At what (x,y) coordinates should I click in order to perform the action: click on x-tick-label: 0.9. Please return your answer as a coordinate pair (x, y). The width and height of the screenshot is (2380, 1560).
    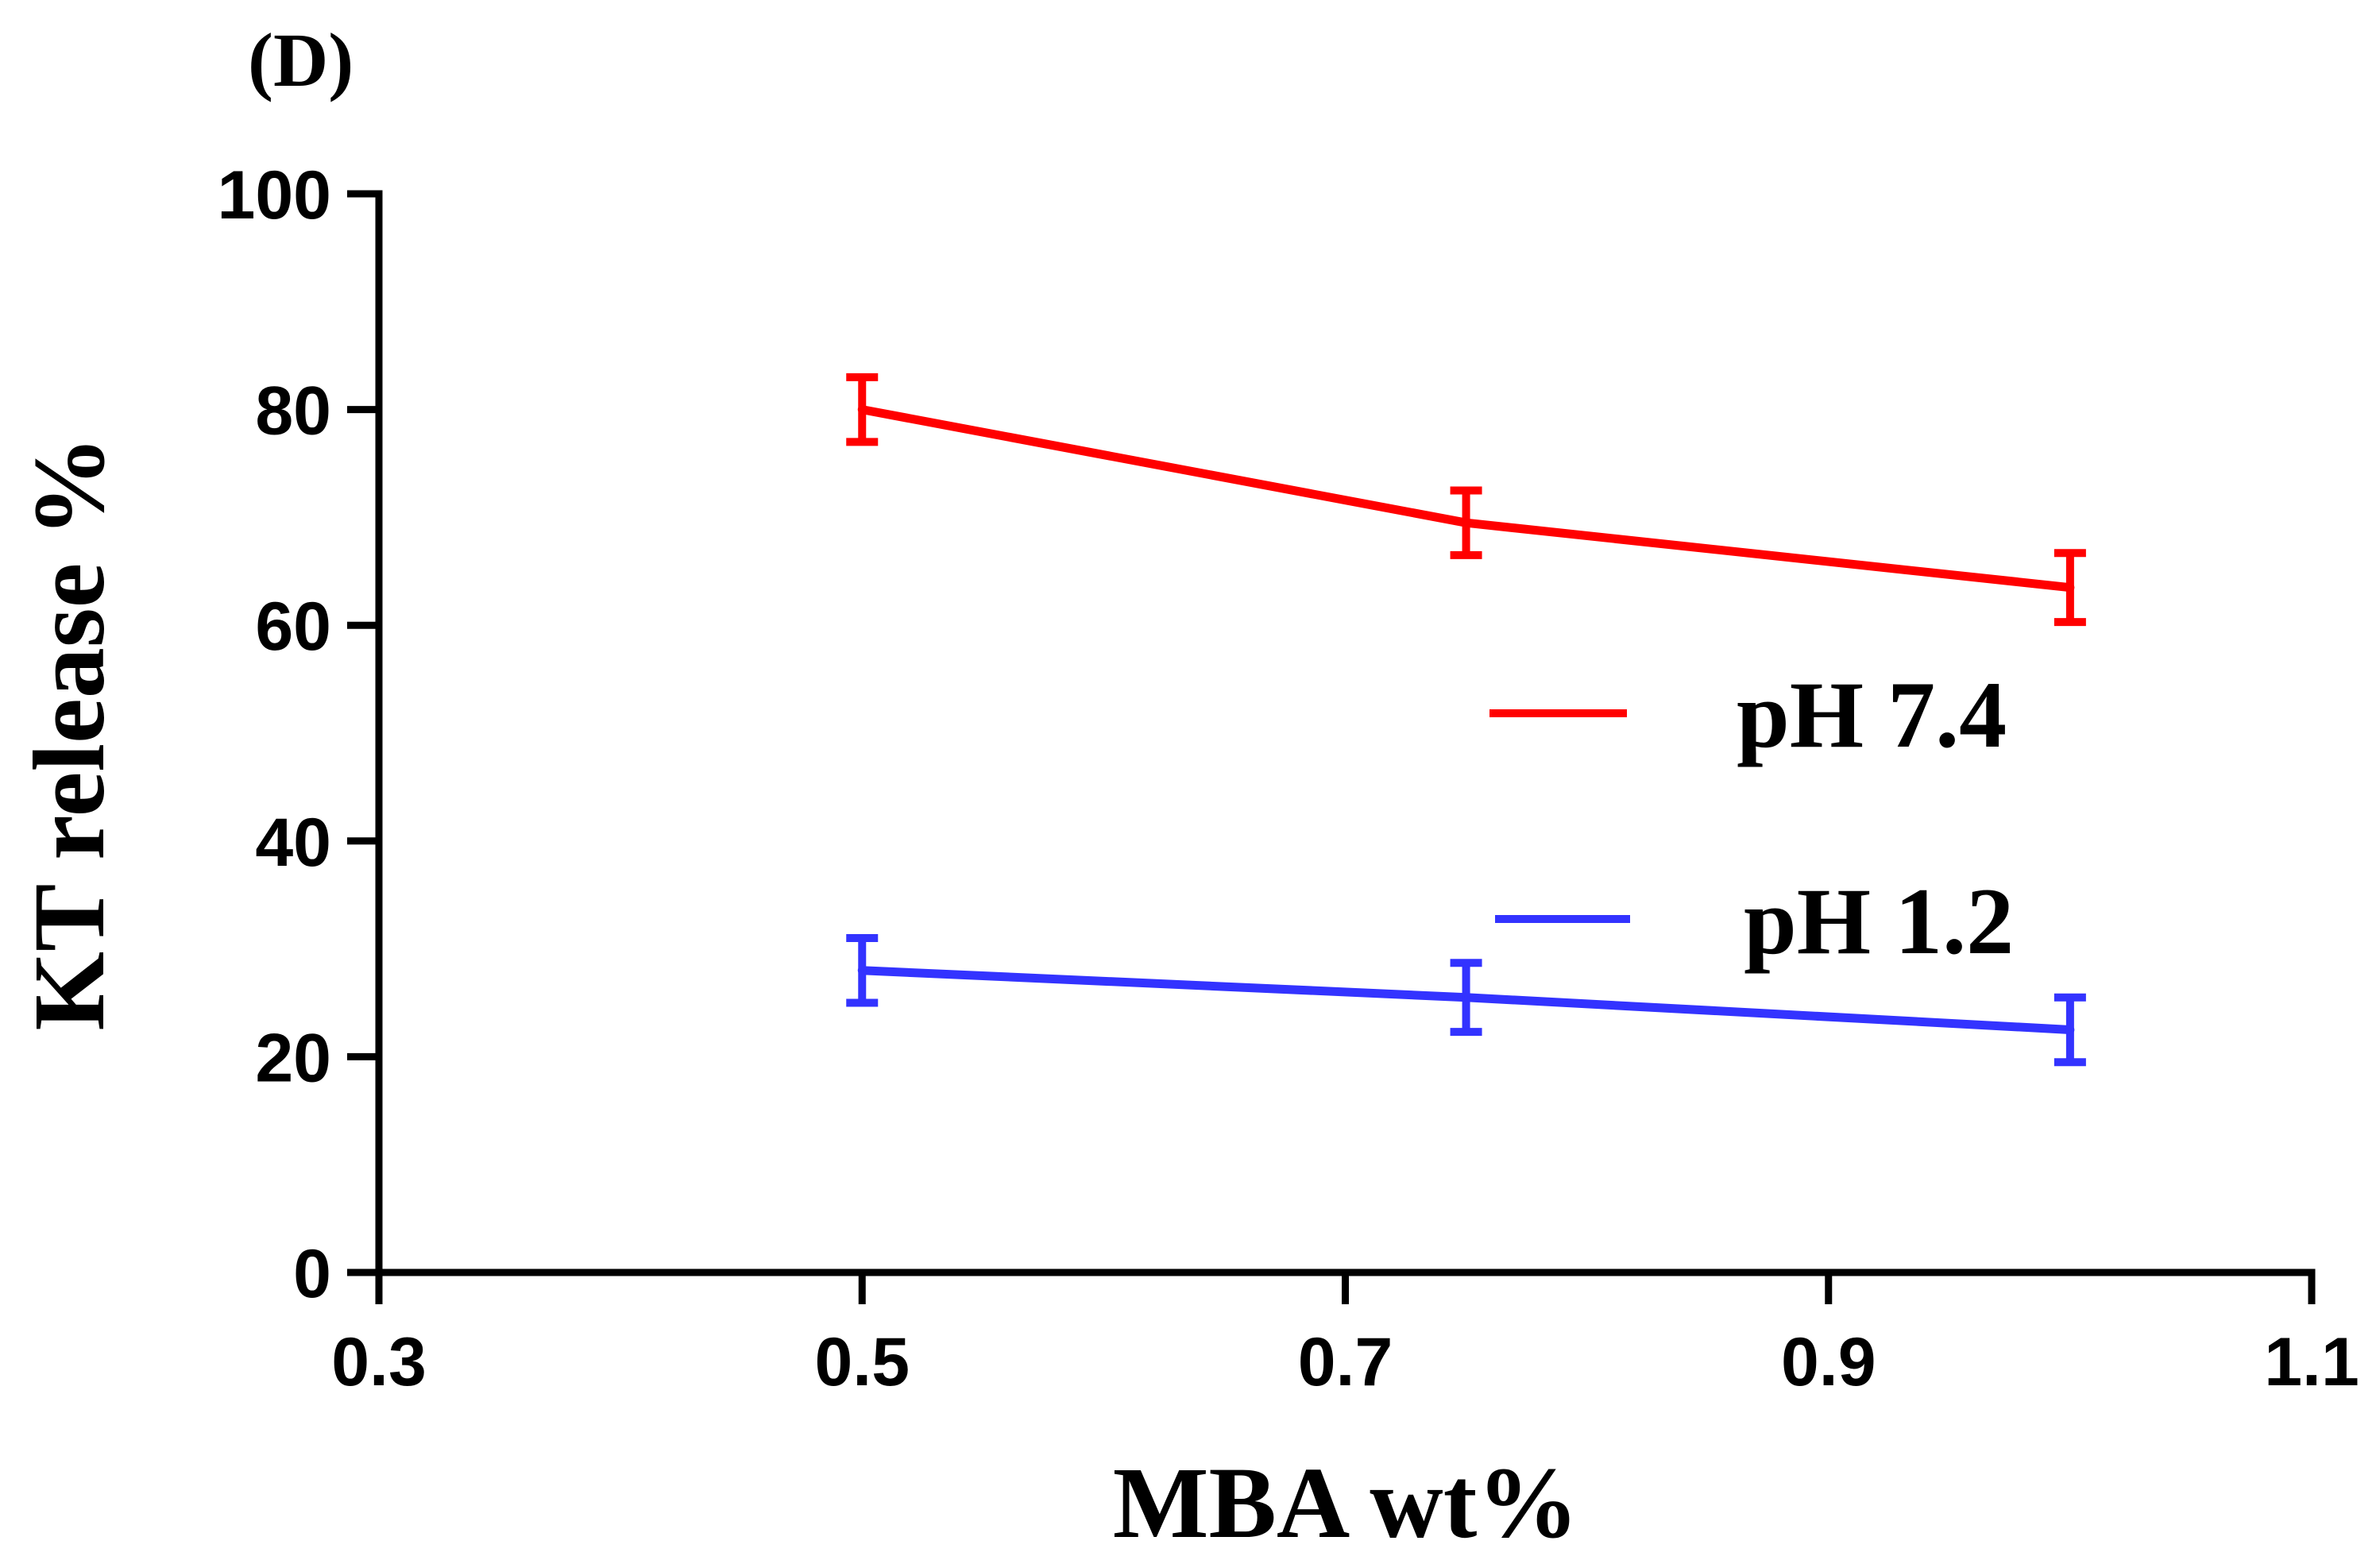
    Looking at the image, I should click on (1828, 1362).